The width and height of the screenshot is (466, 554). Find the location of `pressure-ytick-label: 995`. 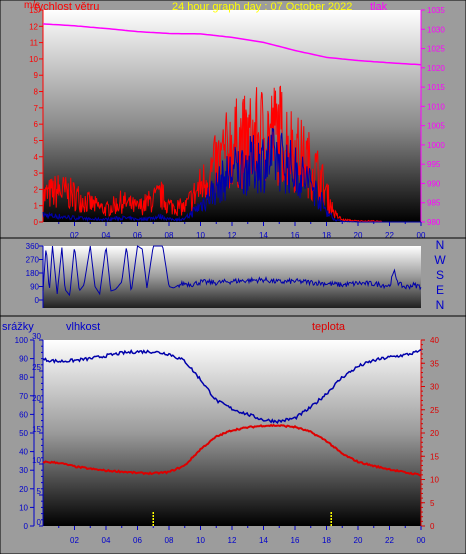

pressure-ytick-label: 995 is located at coordinates (434, 164).